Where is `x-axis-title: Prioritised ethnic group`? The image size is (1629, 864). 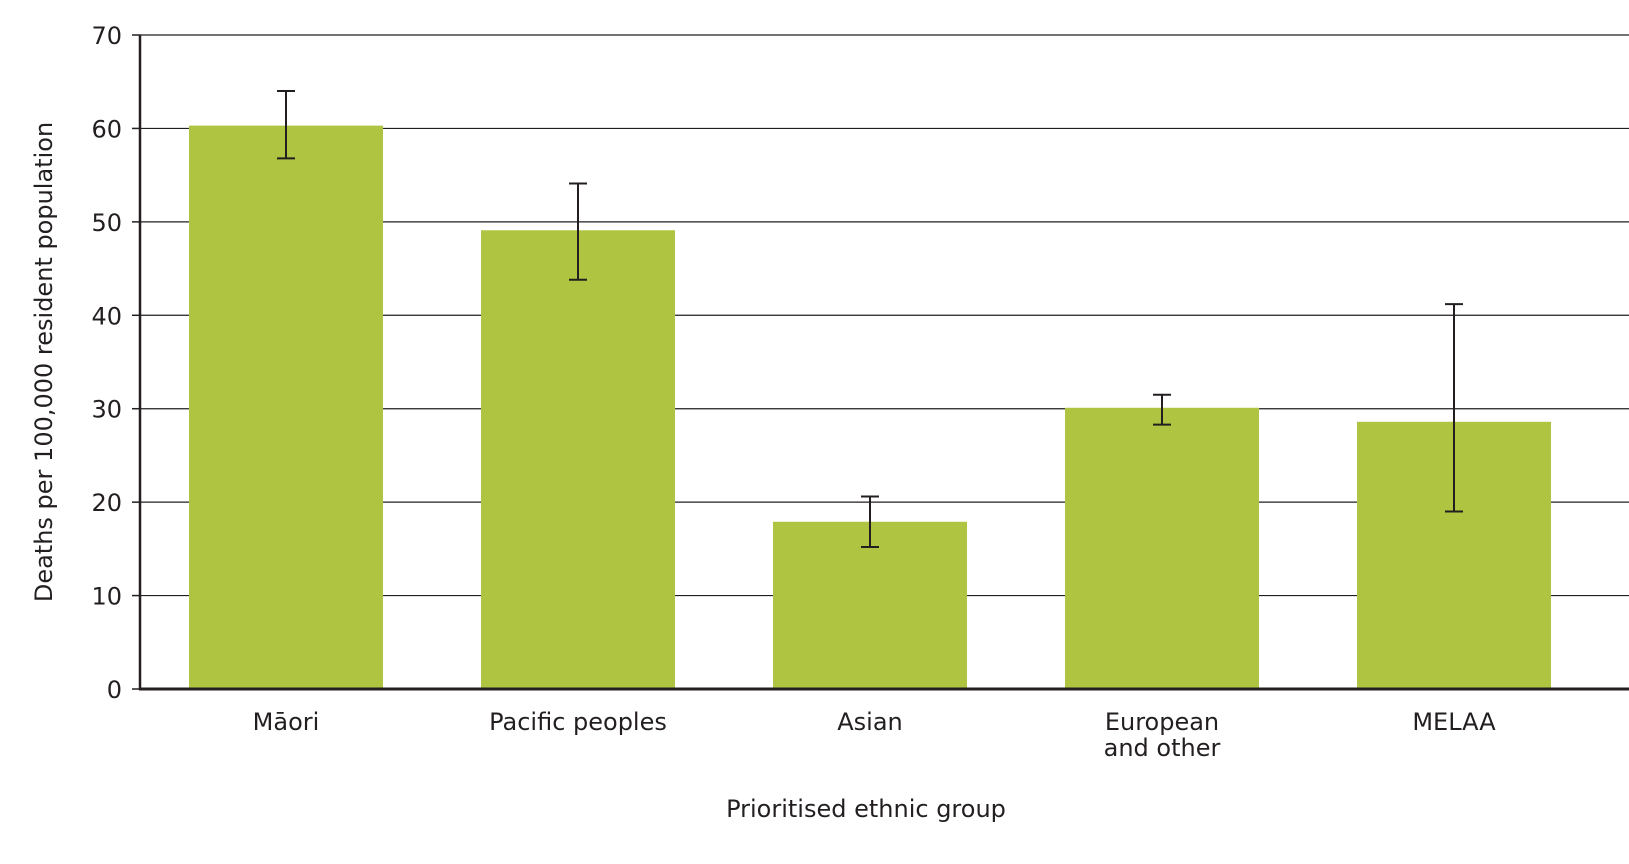 x-axis-title: Prioritised ethnic group is located at coordinates (866, 809).